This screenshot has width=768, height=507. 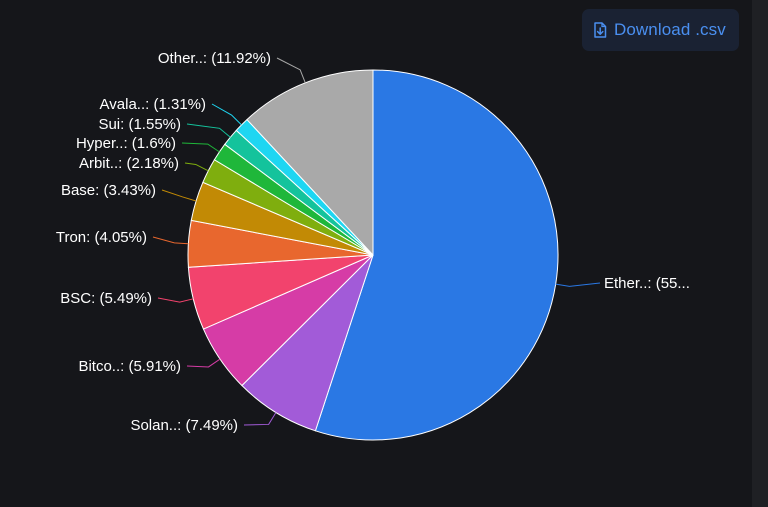 I want to click on slice-label-6: Arbit..: (2.18%), so click(x=129, y=163).